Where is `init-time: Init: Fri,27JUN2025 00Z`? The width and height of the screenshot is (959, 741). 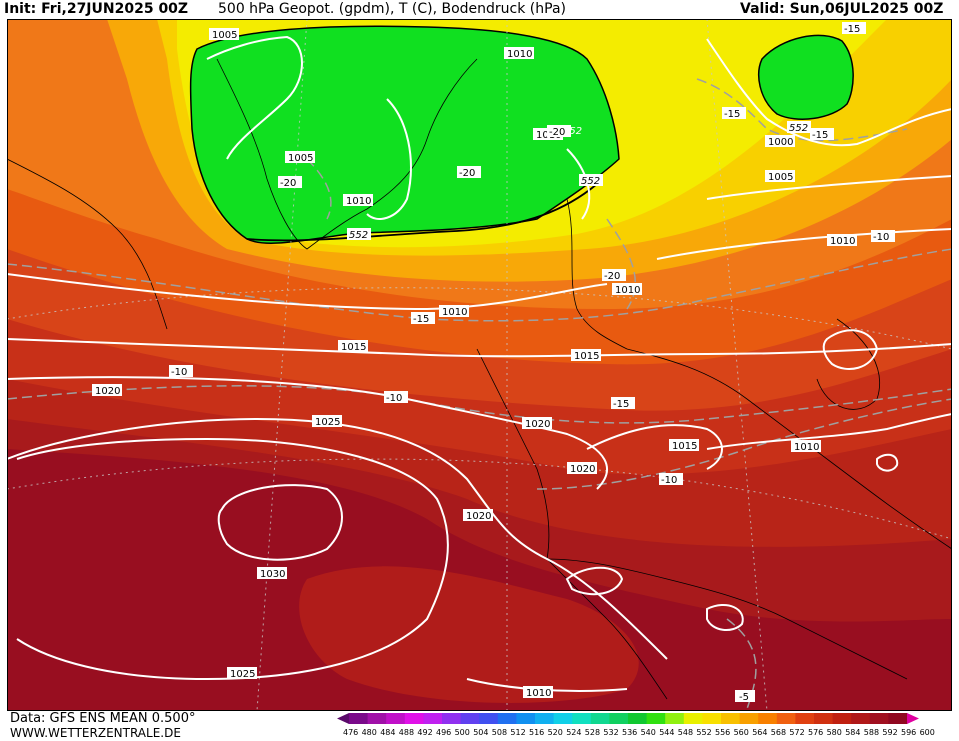
init-time: Init: Fri,27JUN2025 00Z is located at coordinates (96, 9).